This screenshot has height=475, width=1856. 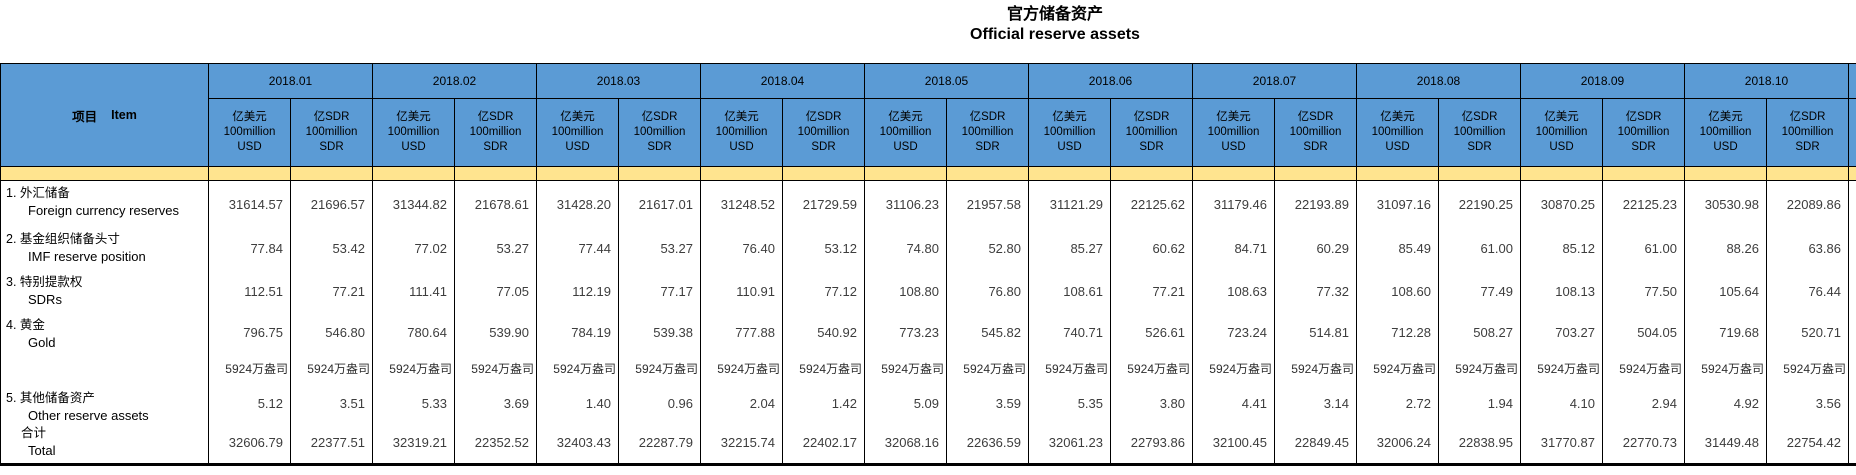 I want to click on value-other-reserve-assets-clipped-usd, so click(x=1852, y=403).